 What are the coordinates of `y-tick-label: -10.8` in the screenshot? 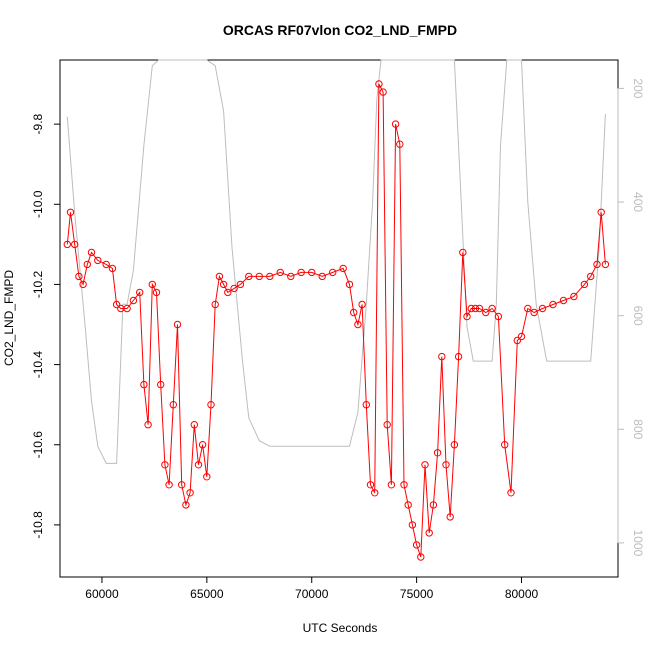 It's located at (38, 525).